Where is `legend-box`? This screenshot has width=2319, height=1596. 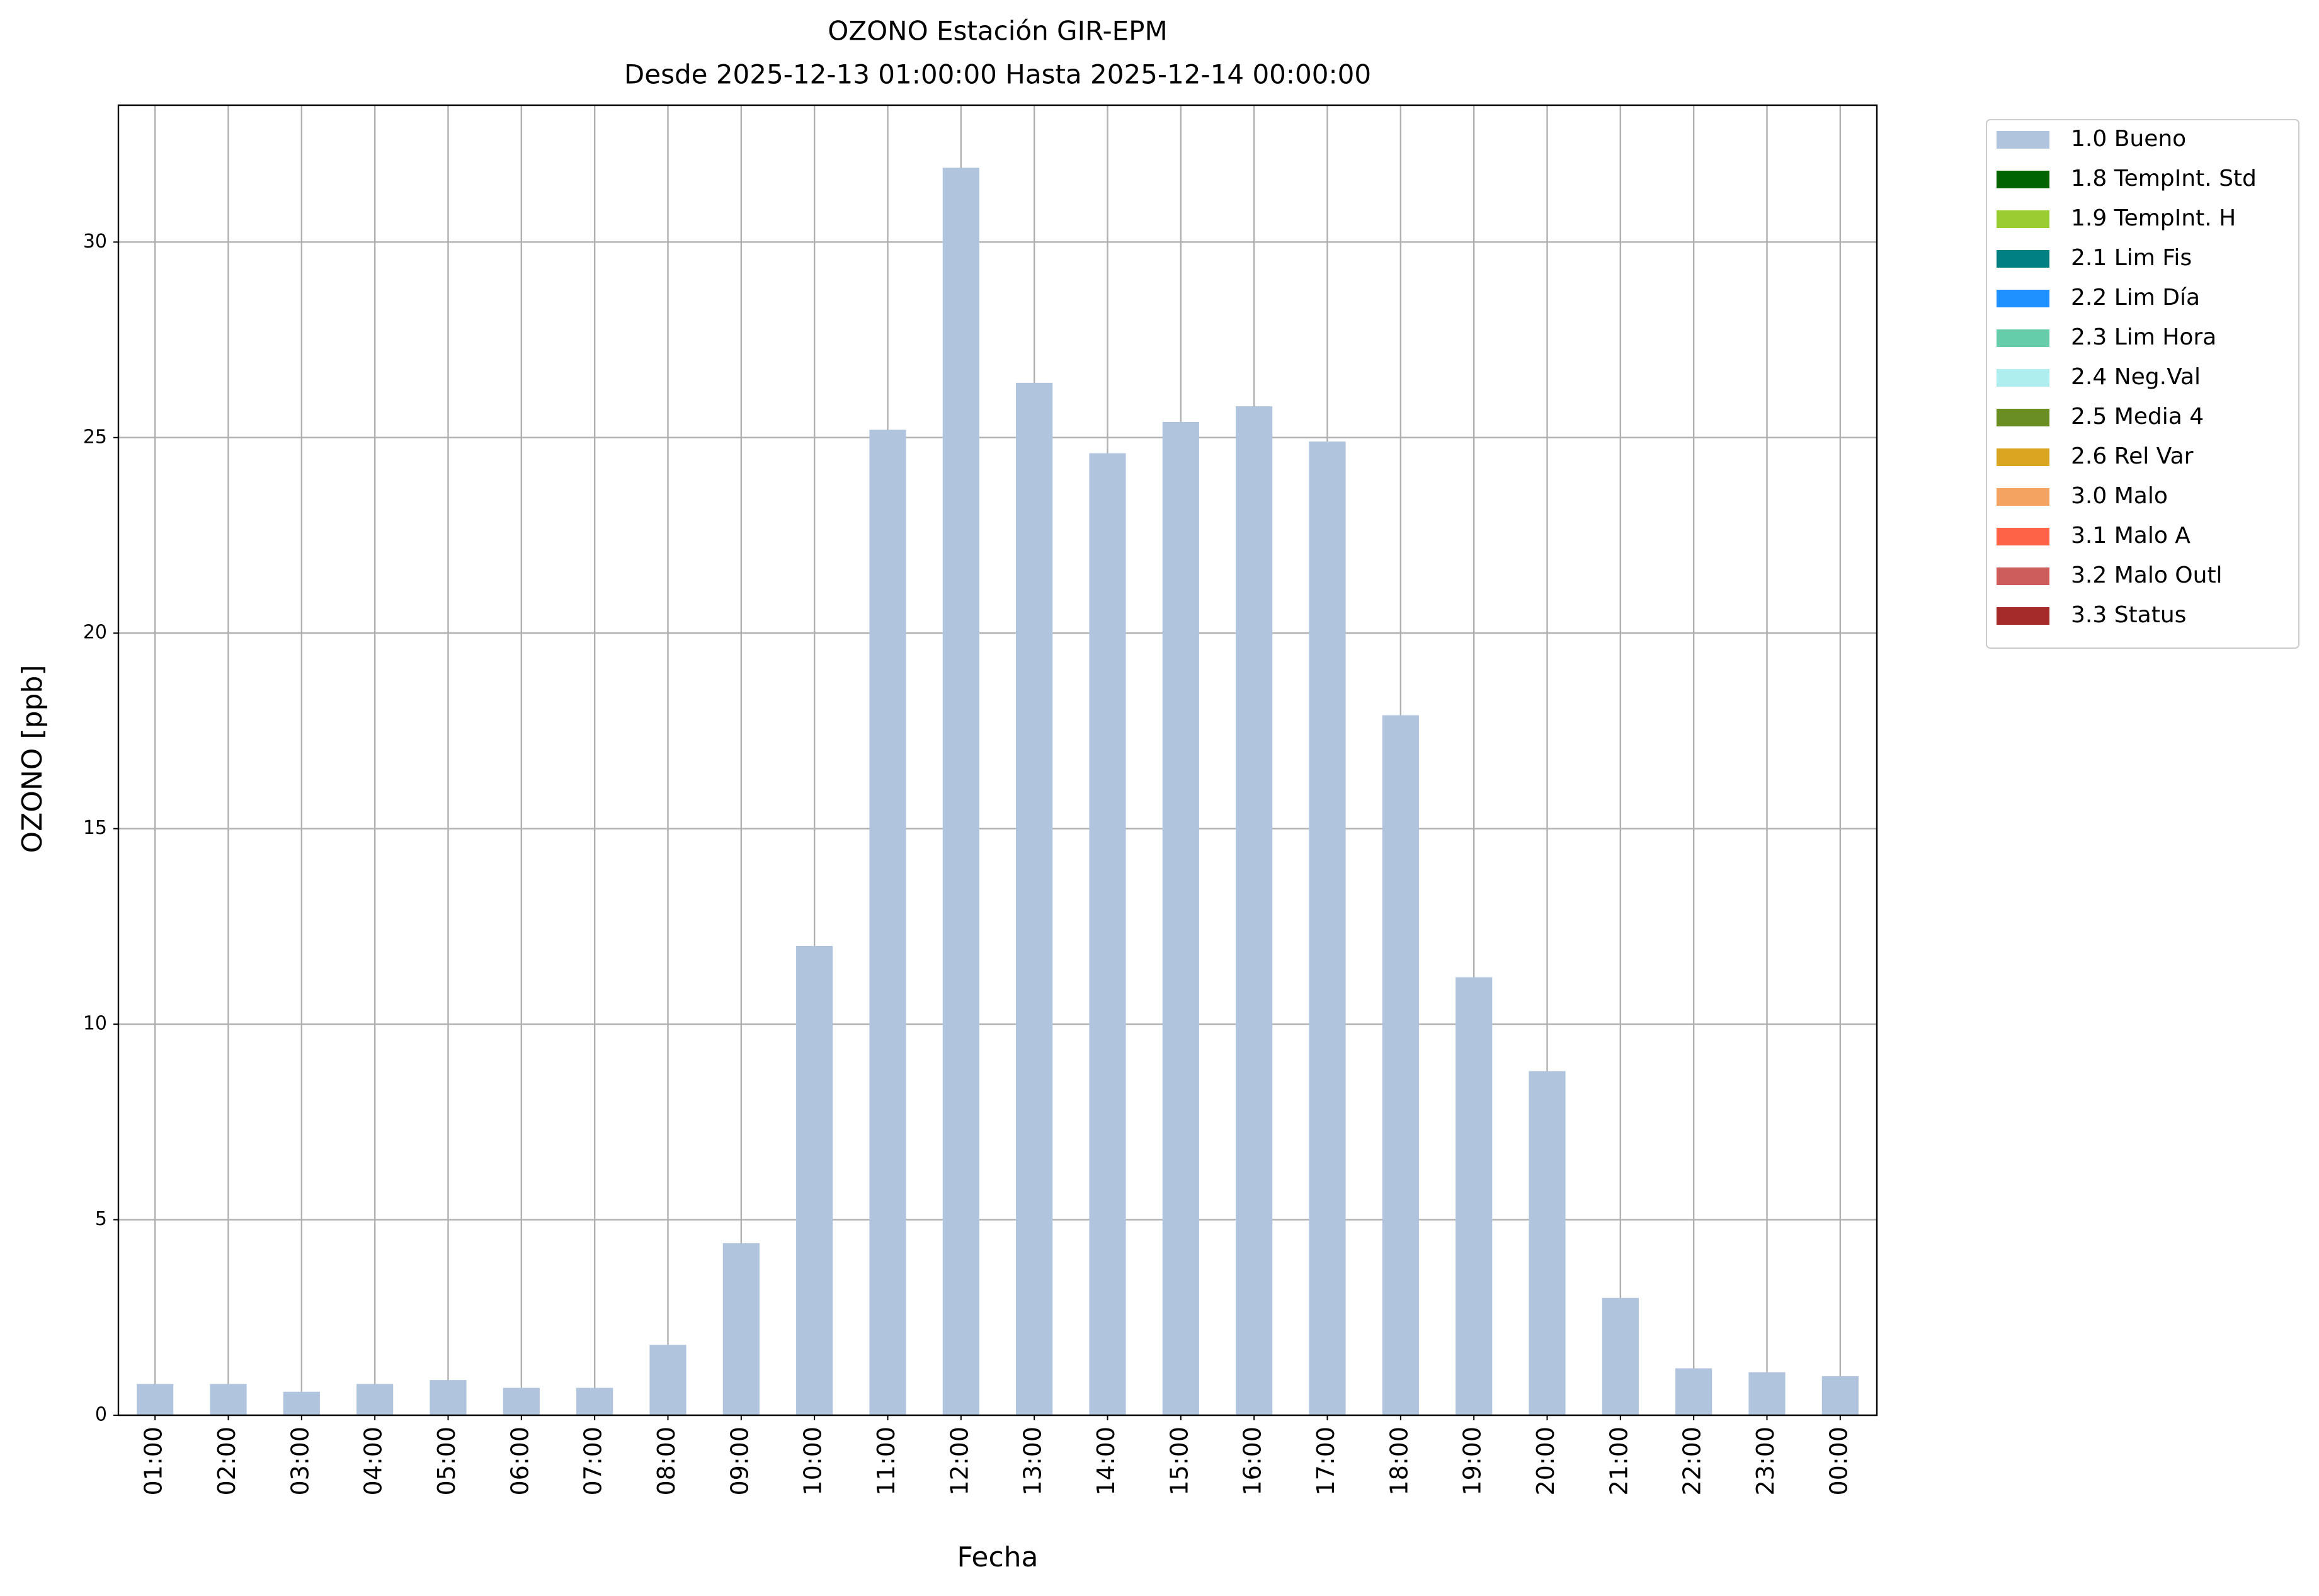
legend-box is located at coordinates (2142, 384).